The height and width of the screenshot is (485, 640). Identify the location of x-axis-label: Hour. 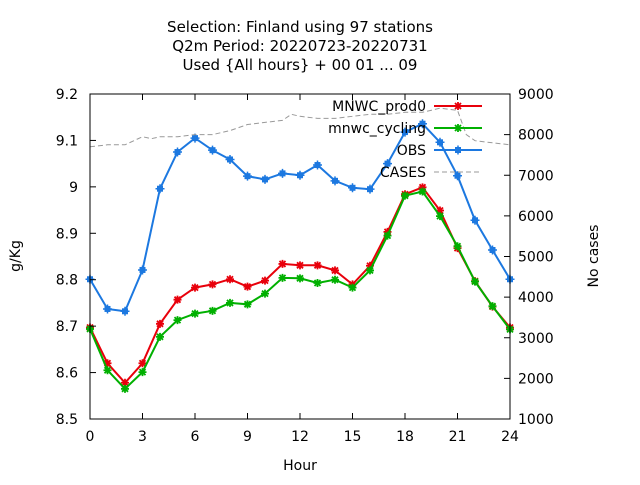
(300, 466).